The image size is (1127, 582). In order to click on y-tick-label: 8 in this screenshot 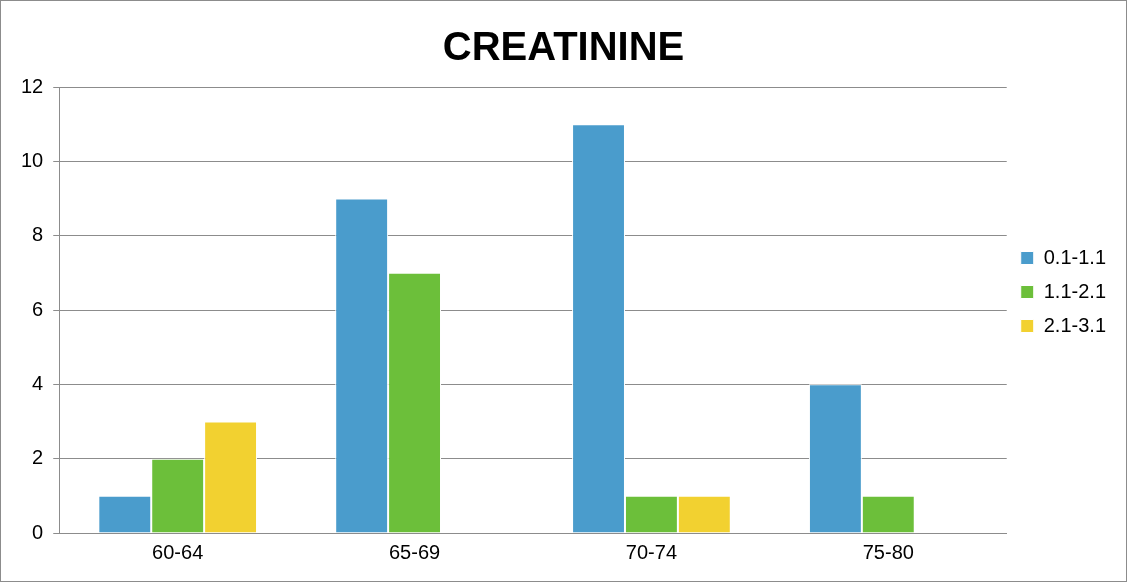, I will do `click(38, 234)`.